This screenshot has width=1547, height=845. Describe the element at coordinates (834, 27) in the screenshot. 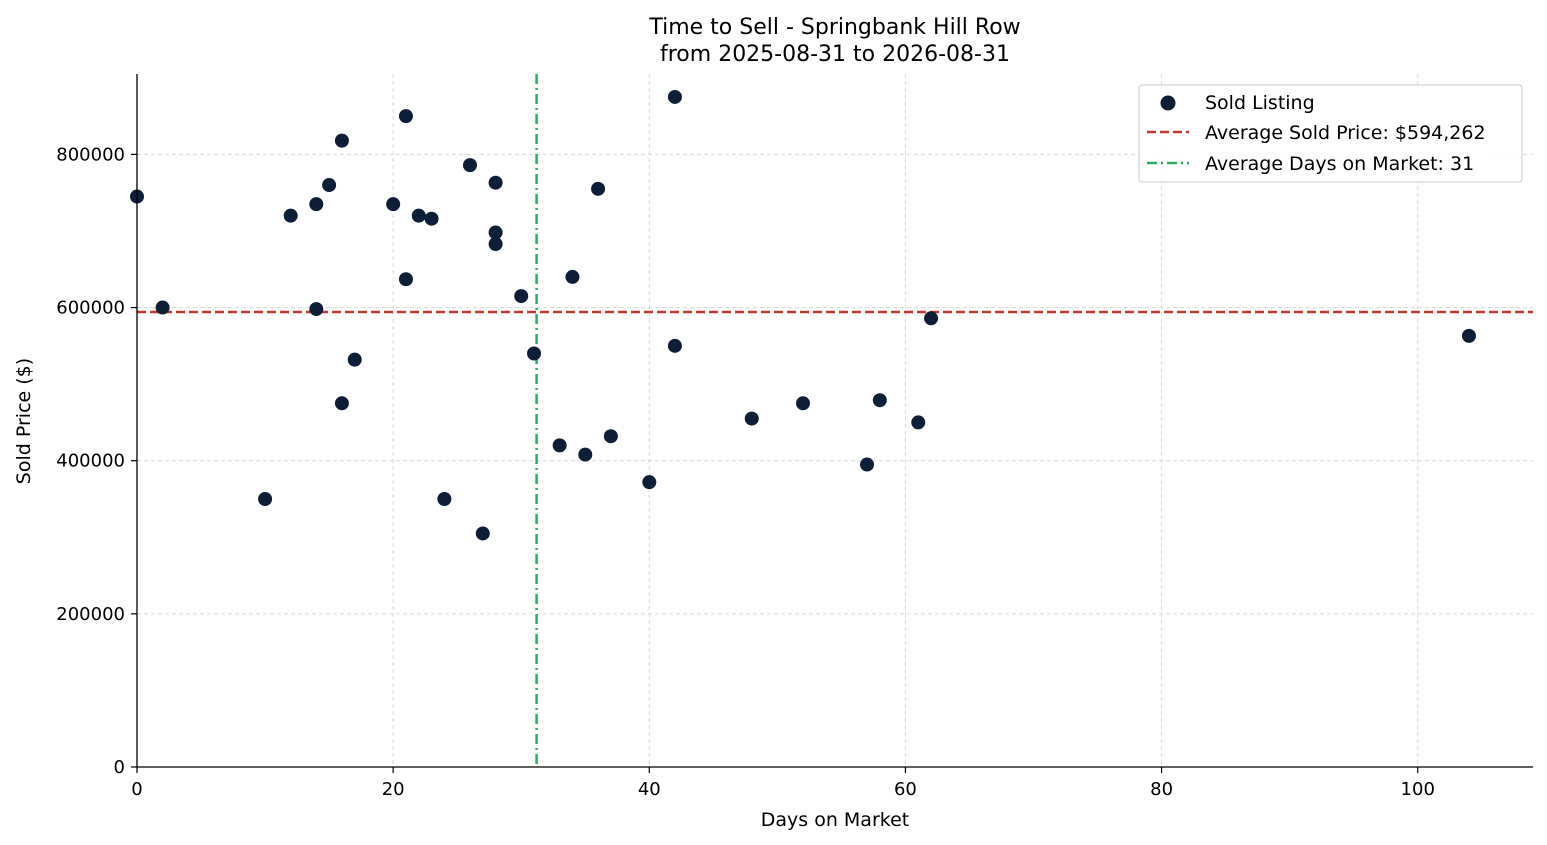

I see `chart-title: Time to Sell - Springbank Hill Row` at that location.